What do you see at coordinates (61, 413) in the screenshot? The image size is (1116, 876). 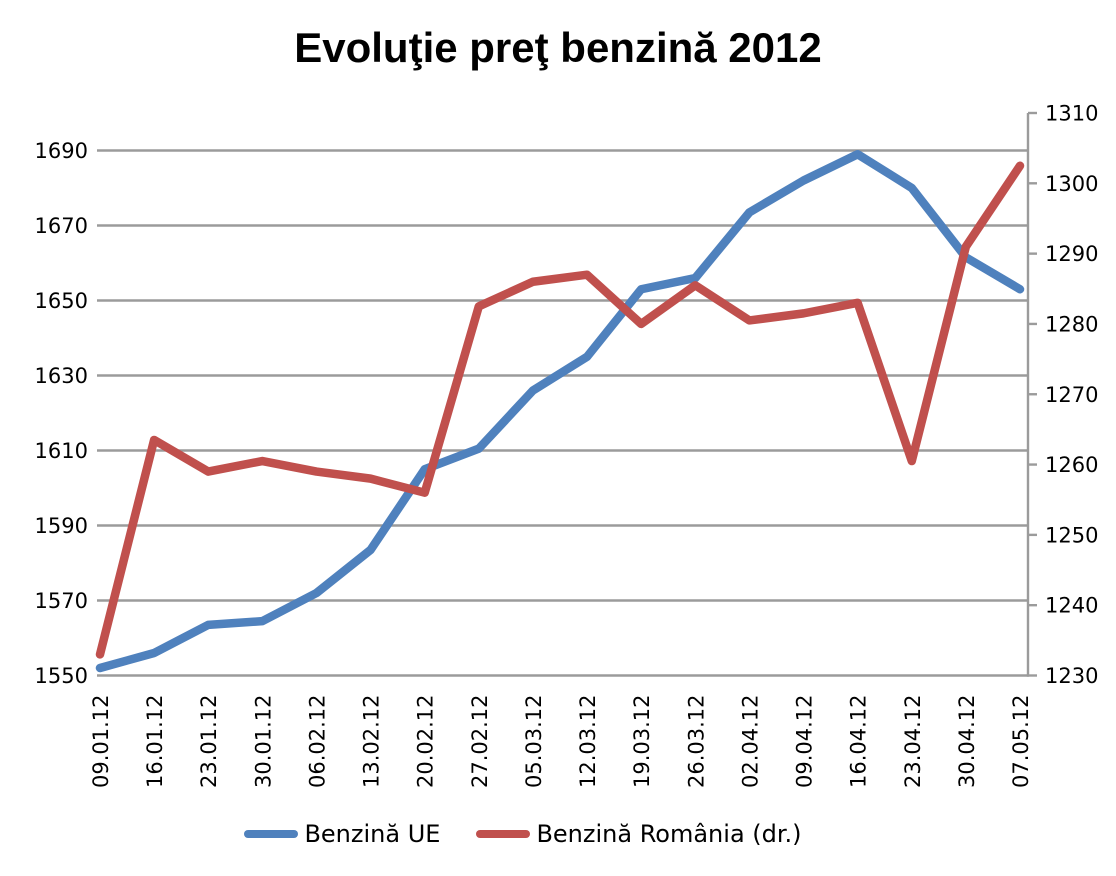 I see `left-axis-labels: 1550 1570 1590 1610 1630 1650 1670 1690` at bounding box center [61, 413].